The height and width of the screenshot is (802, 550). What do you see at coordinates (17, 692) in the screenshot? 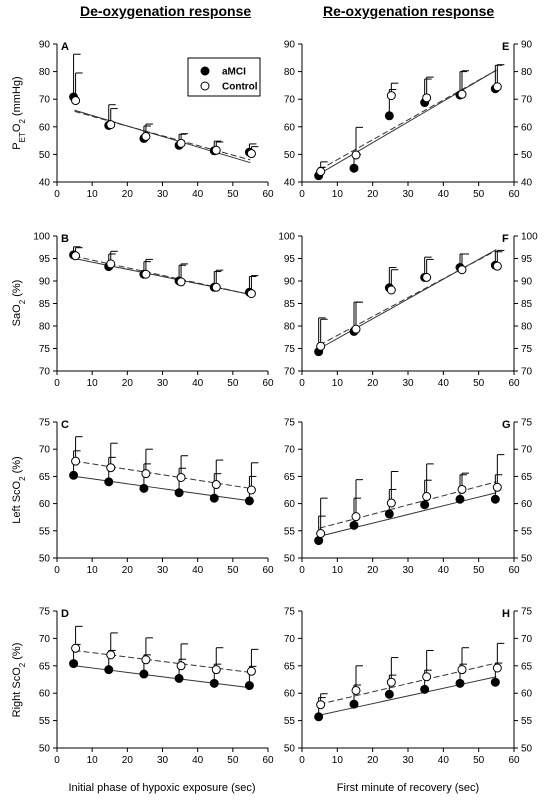
I see `y-axis-label-part: Right ScO` at bounding box center [17, 692].